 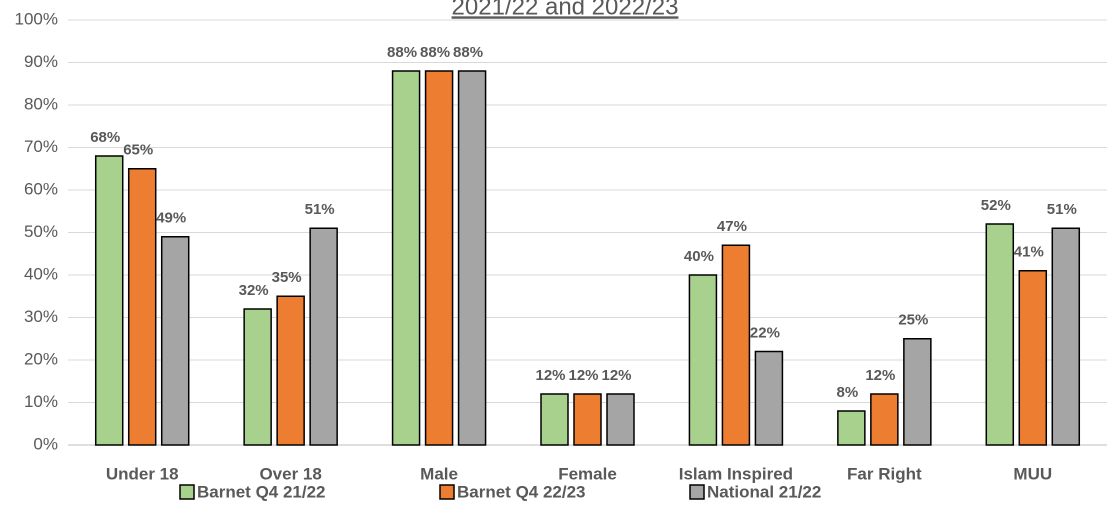 What do you see at coordinates (439, 473) in the screenshot?
I see `x-tick-label: Male` at bounding box center [439, 473].